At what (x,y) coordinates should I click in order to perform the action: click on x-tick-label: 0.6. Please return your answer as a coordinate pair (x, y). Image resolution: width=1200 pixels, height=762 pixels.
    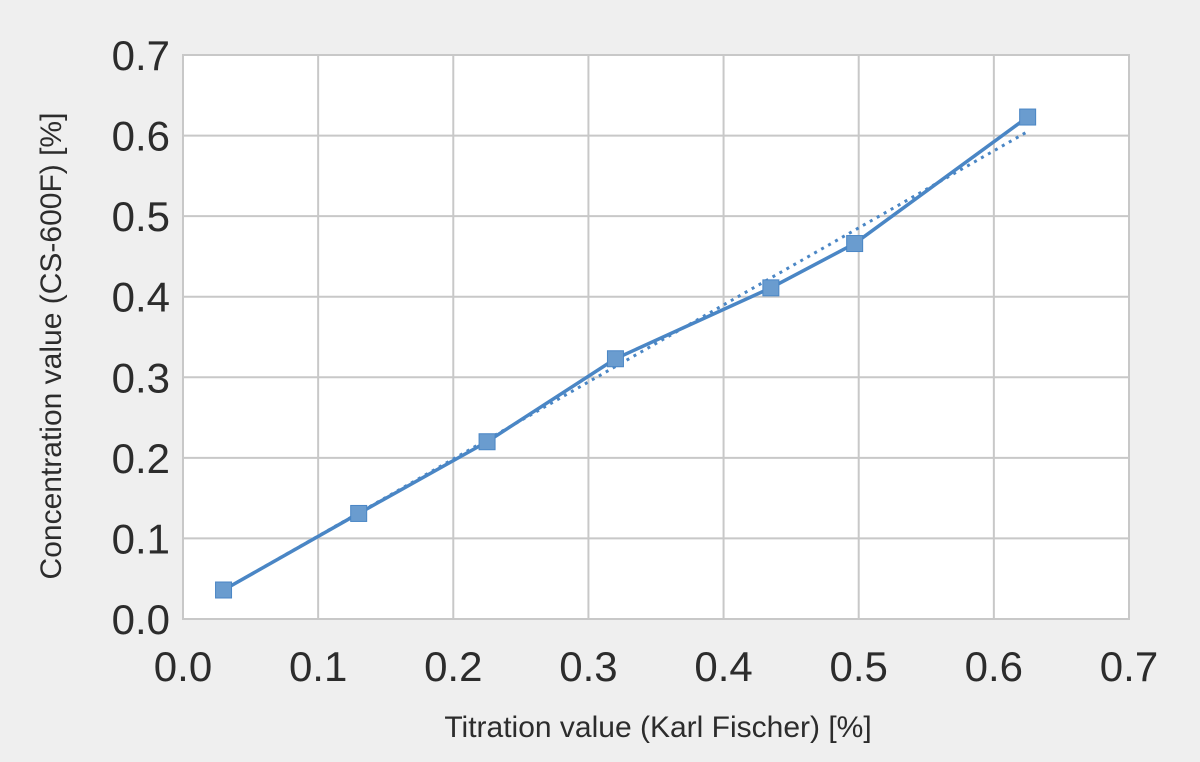
    Looking at the image, I should click on (994, 666).